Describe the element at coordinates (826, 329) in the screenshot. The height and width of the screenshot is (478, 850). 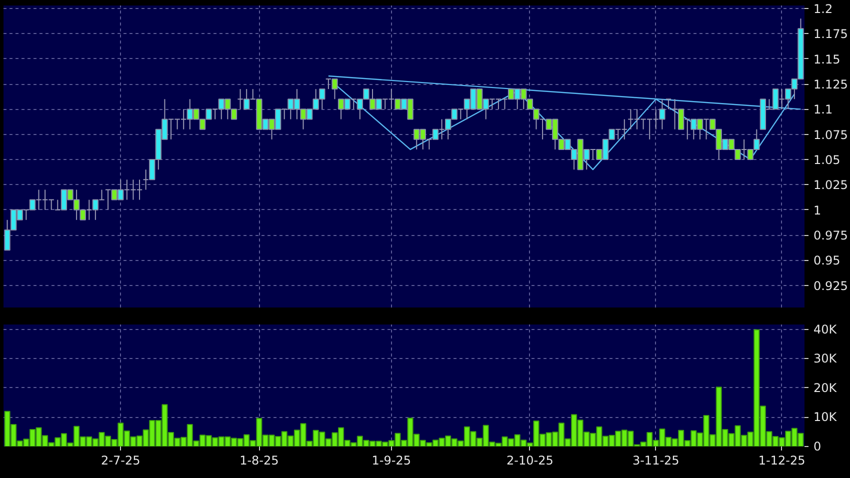
I see `y-tick-label: 40K` at that location.